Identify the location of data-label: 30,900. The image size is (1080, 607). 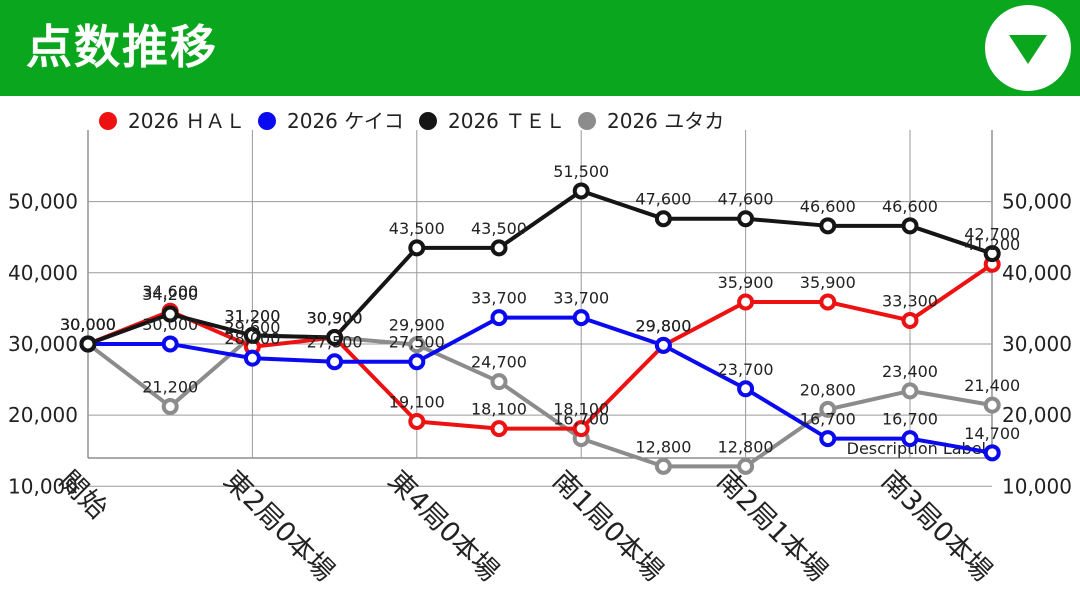
(335, 318).